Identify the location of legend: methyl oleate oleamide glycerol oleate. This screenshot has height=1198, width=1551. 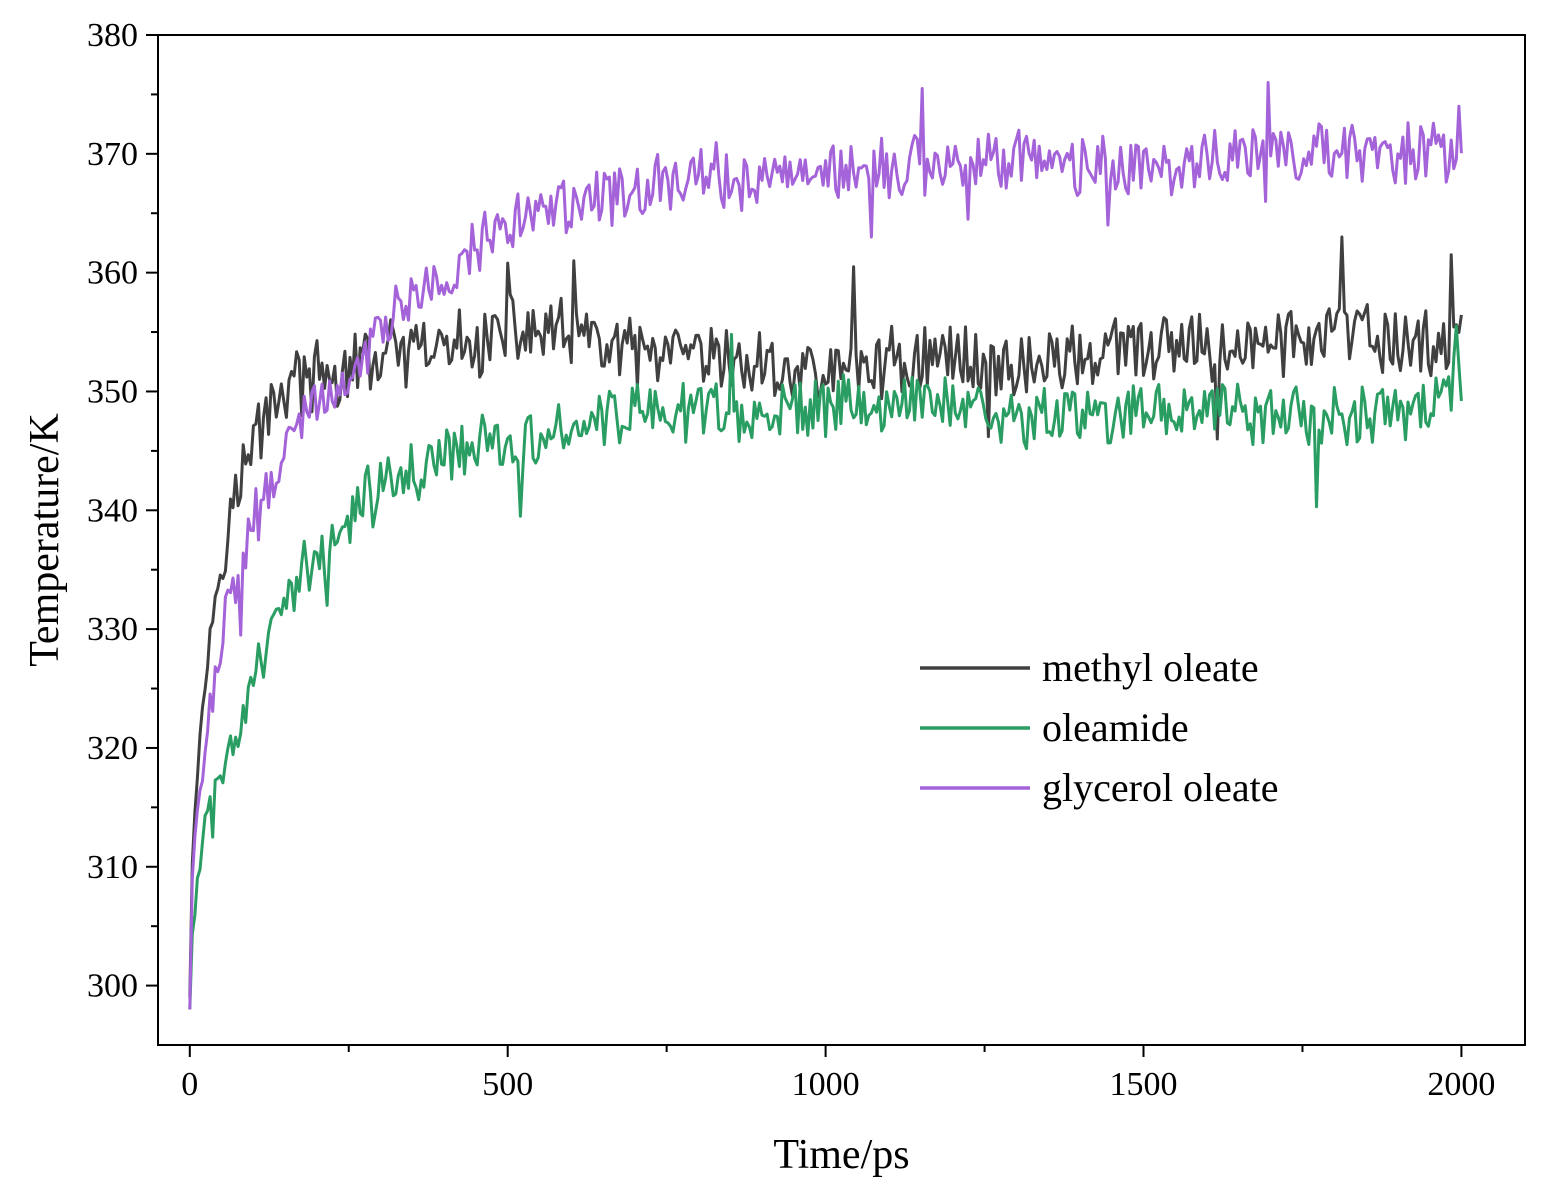
(1099, 727).